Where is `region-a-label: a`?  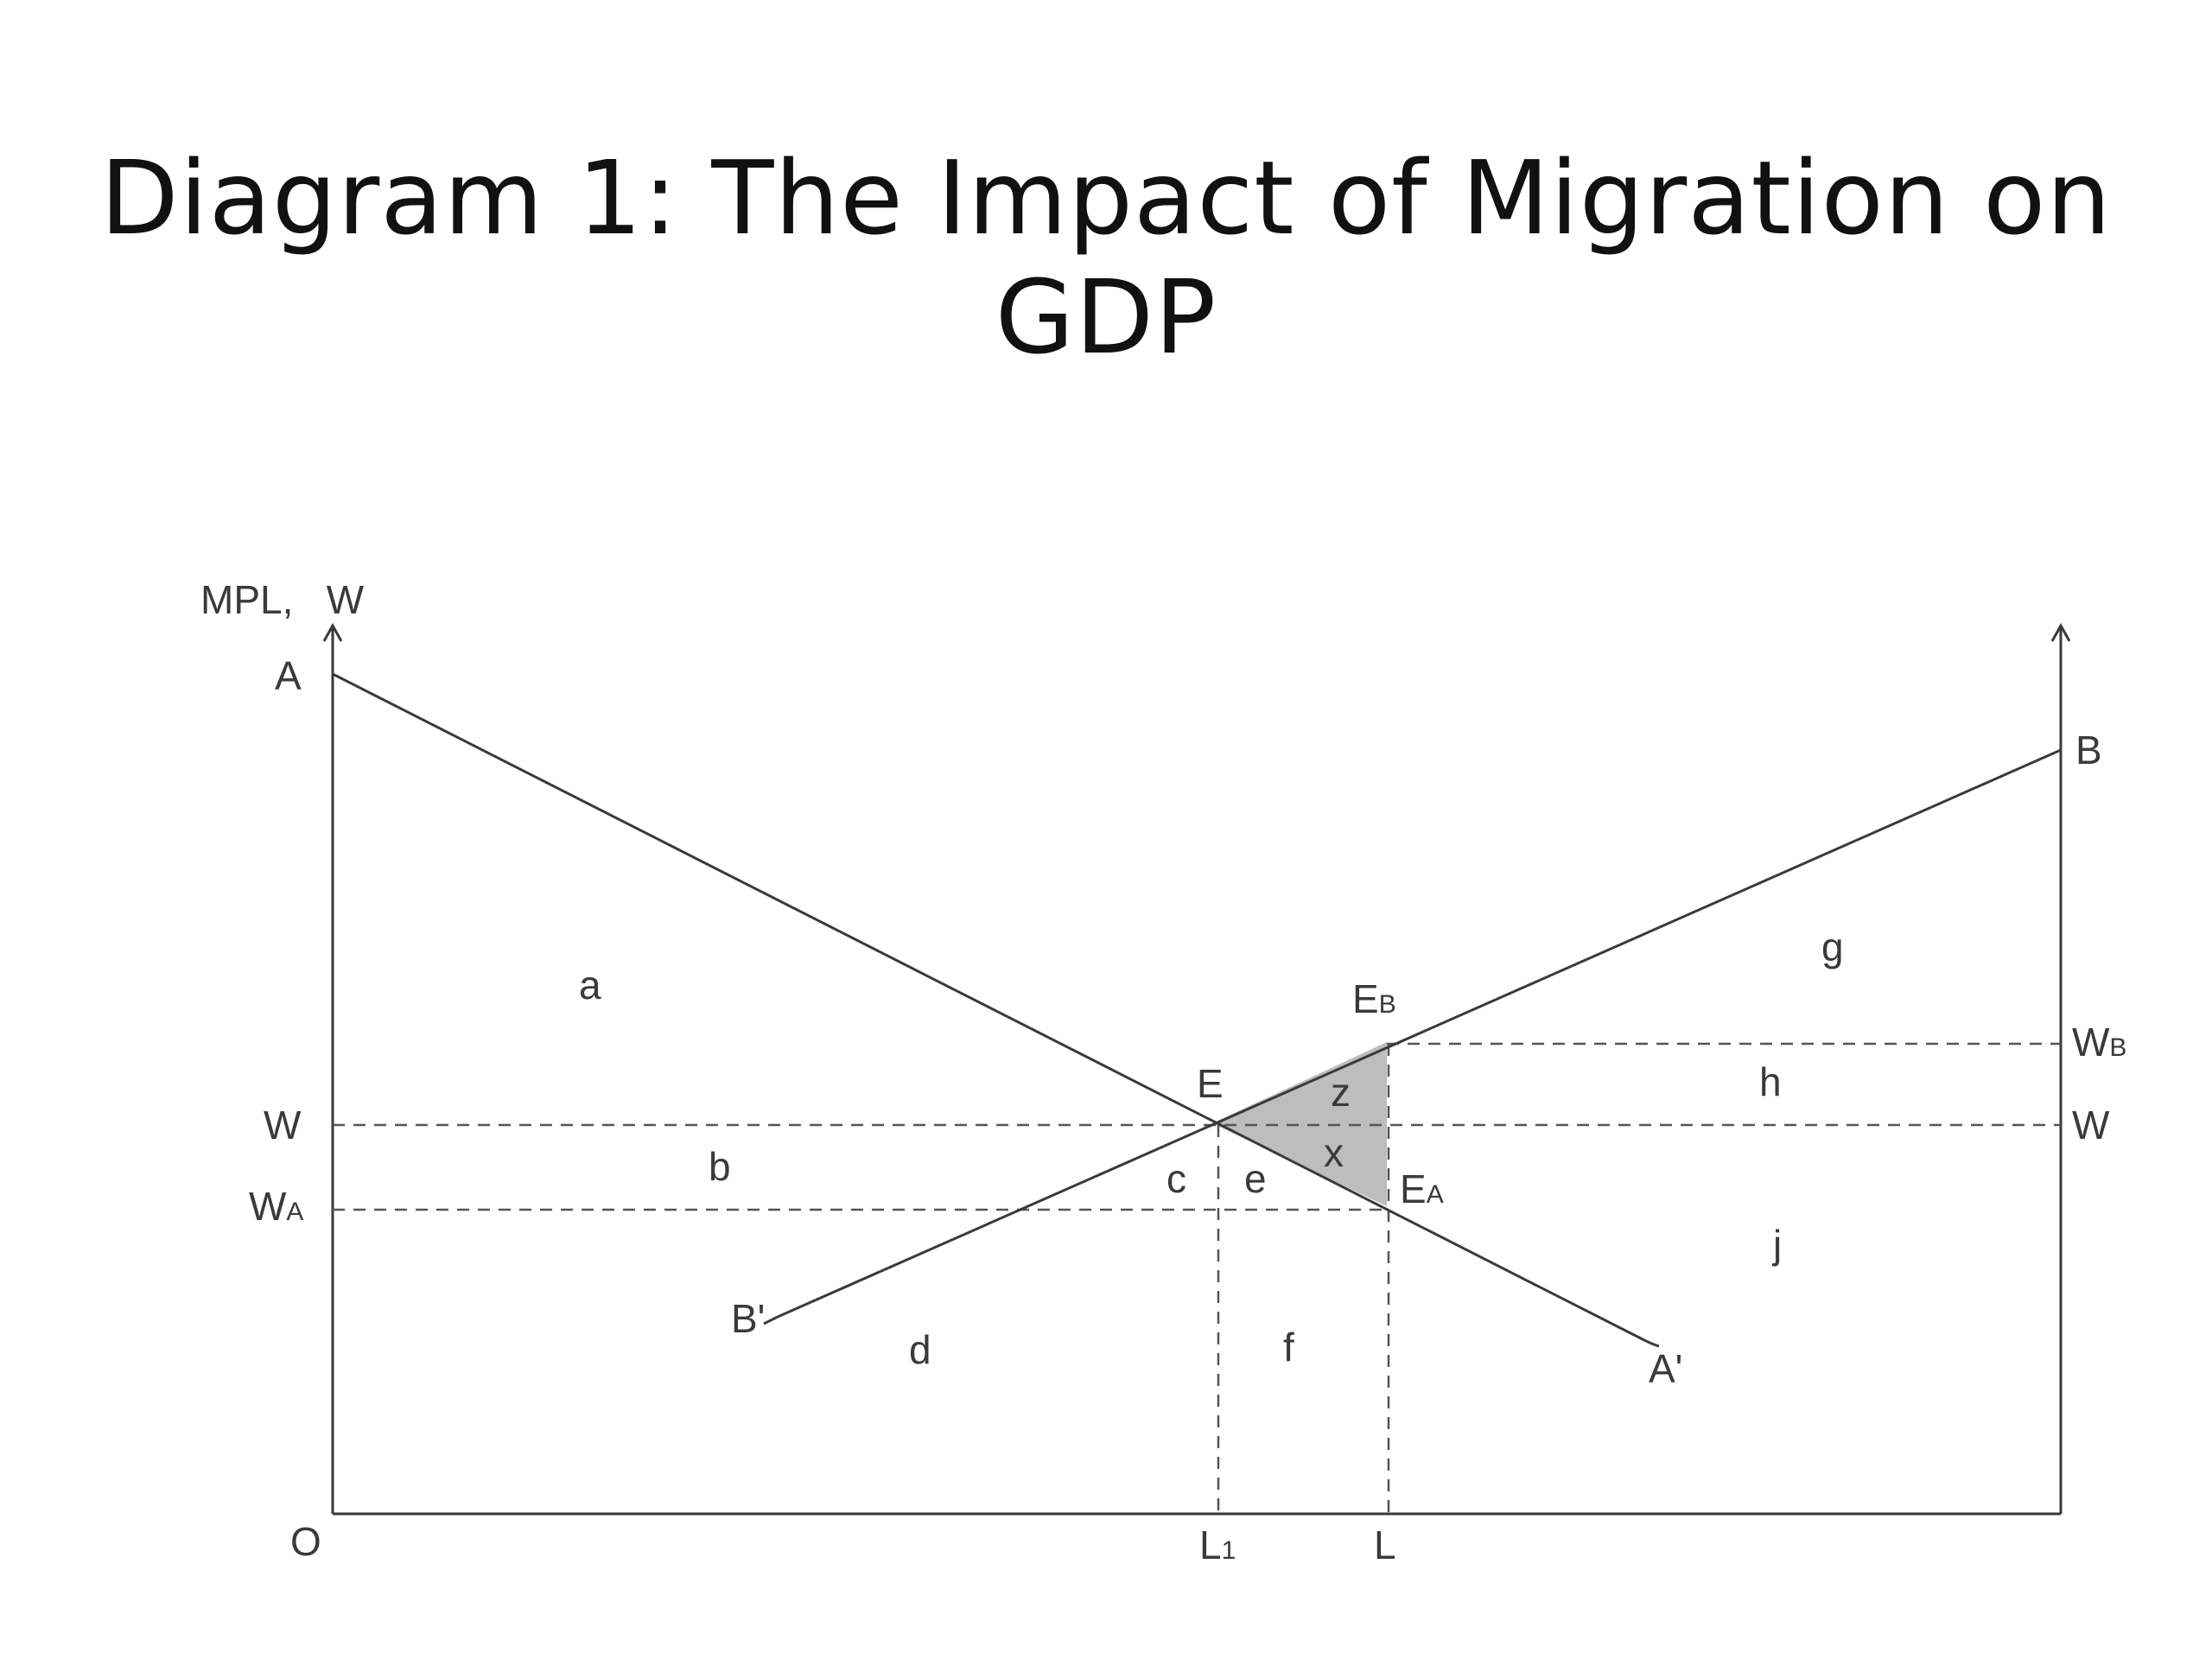 region-a-label: a is located at coordinates (590, 985).